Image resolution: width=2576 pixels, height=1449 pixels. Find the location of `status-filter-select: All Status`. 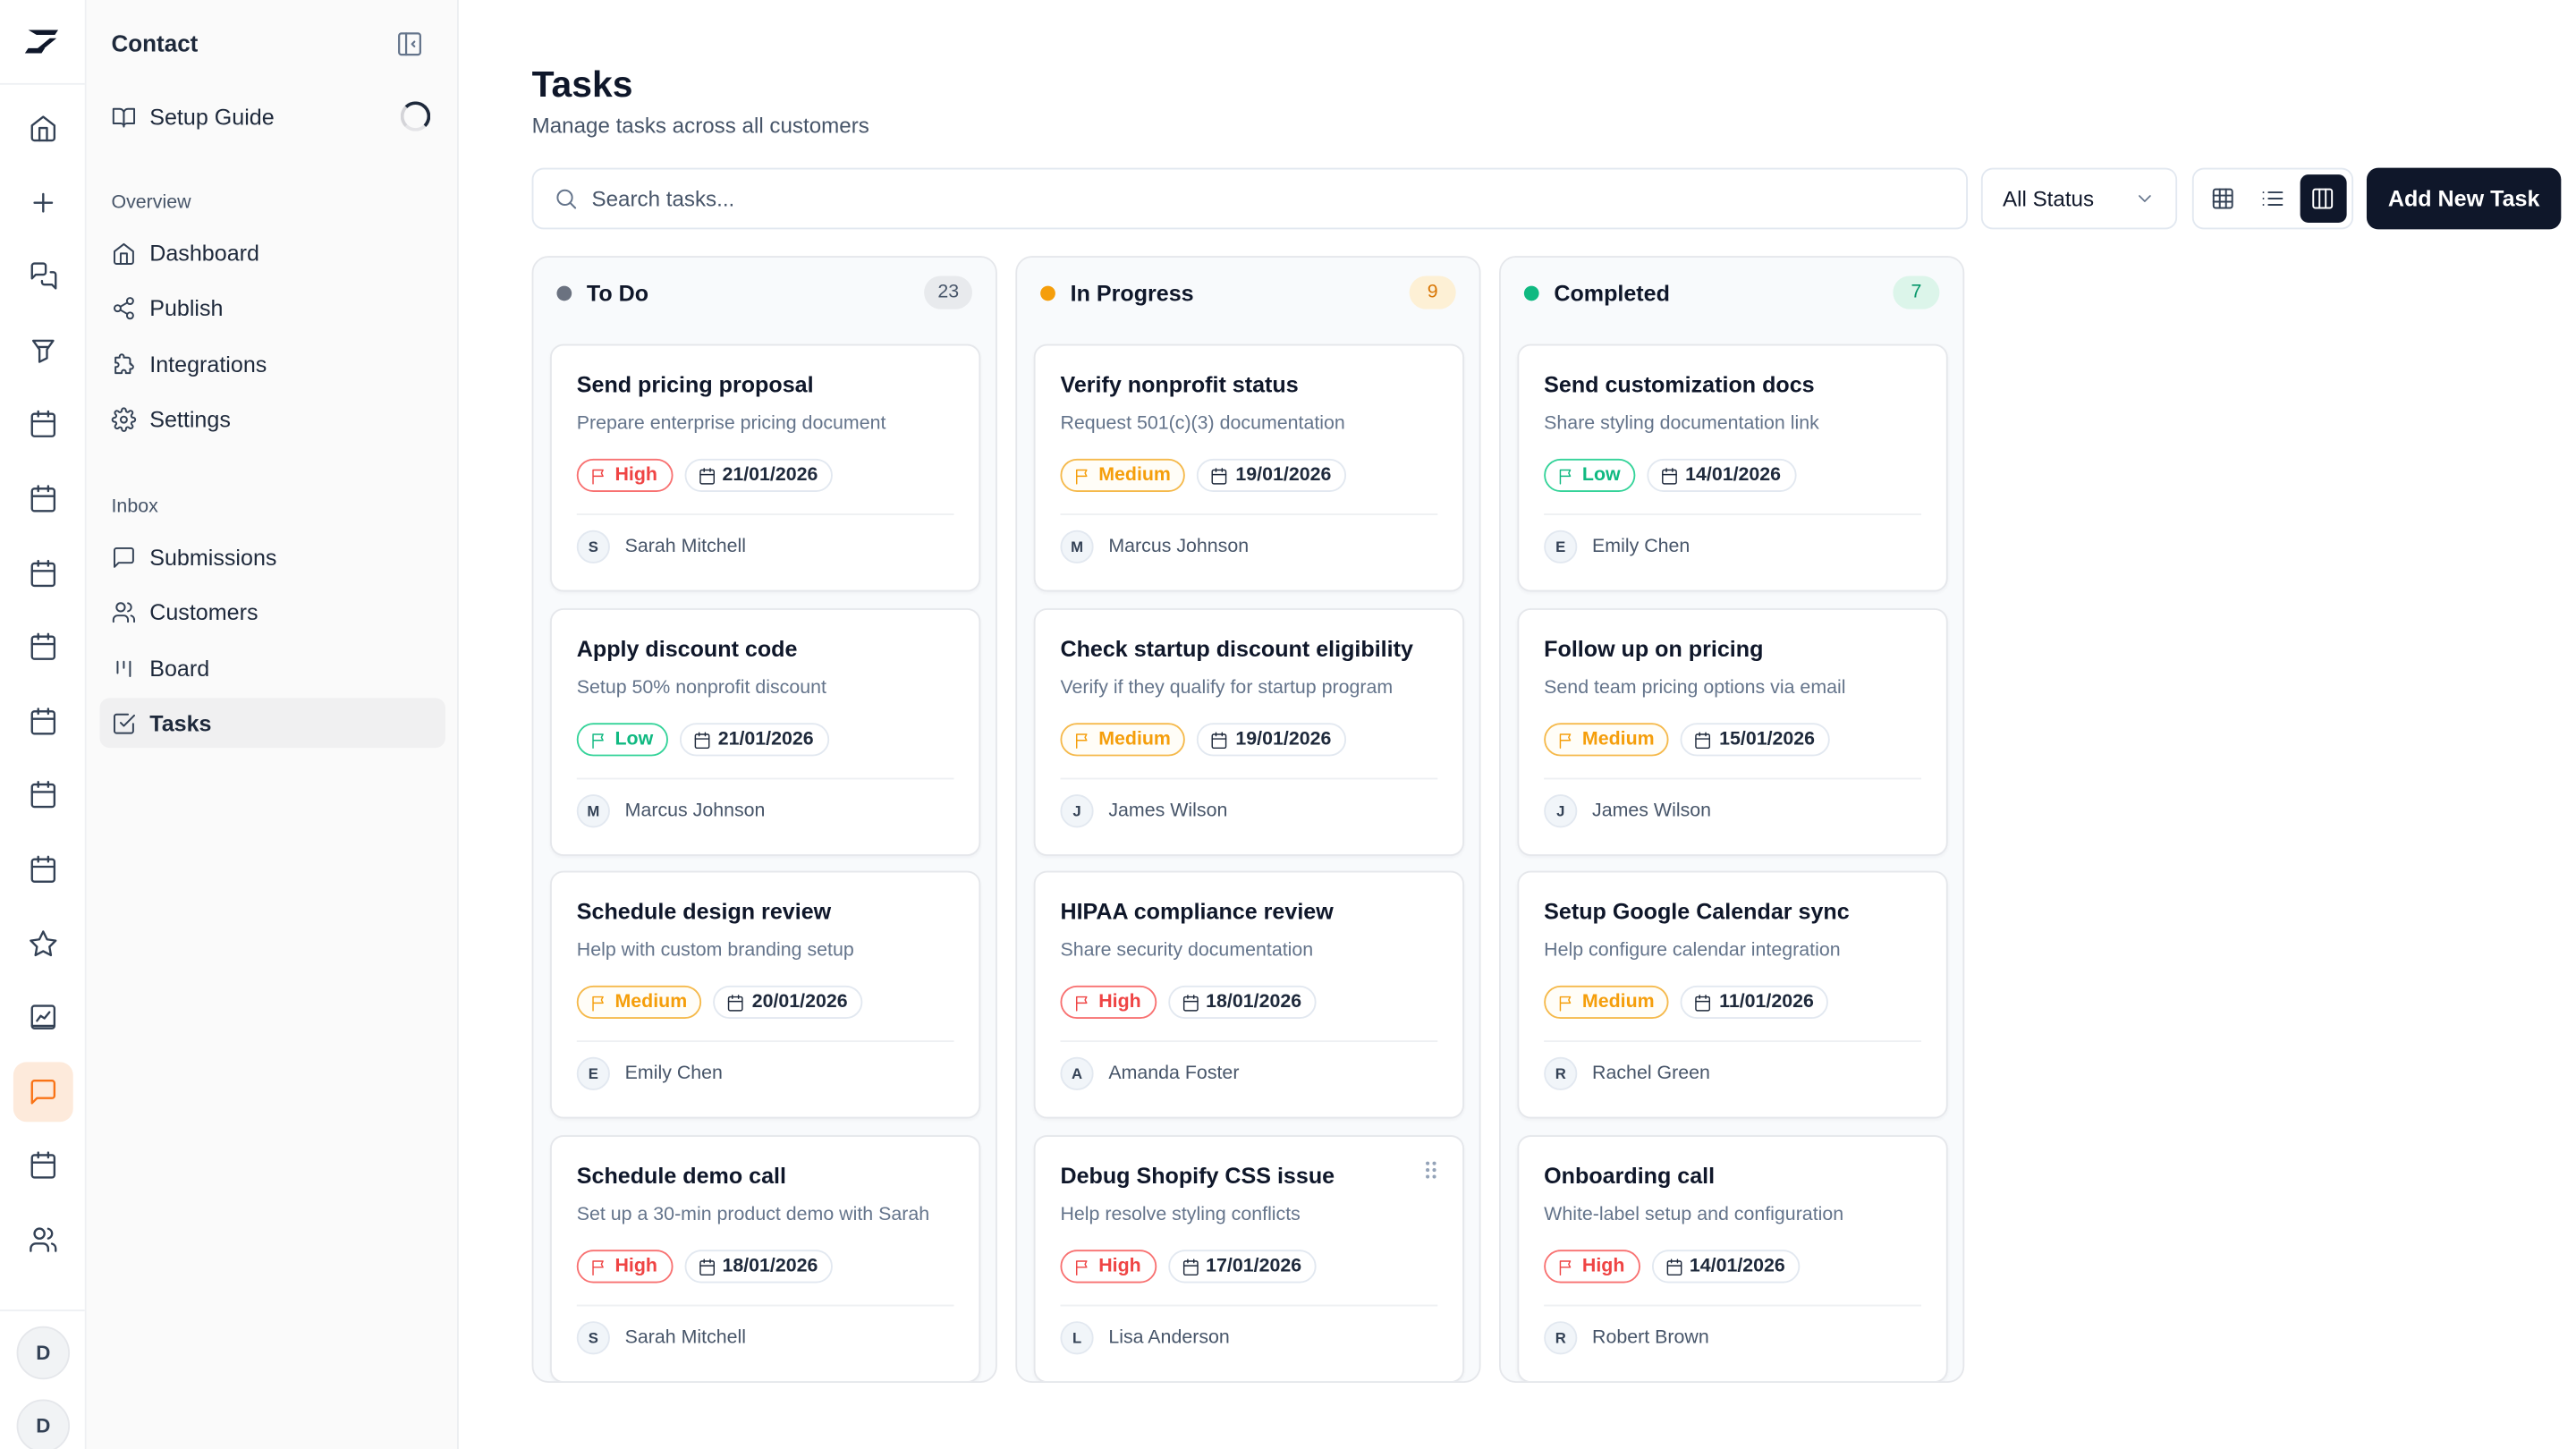

status-filter-select: All Status is located at coordinates (2079, 198).